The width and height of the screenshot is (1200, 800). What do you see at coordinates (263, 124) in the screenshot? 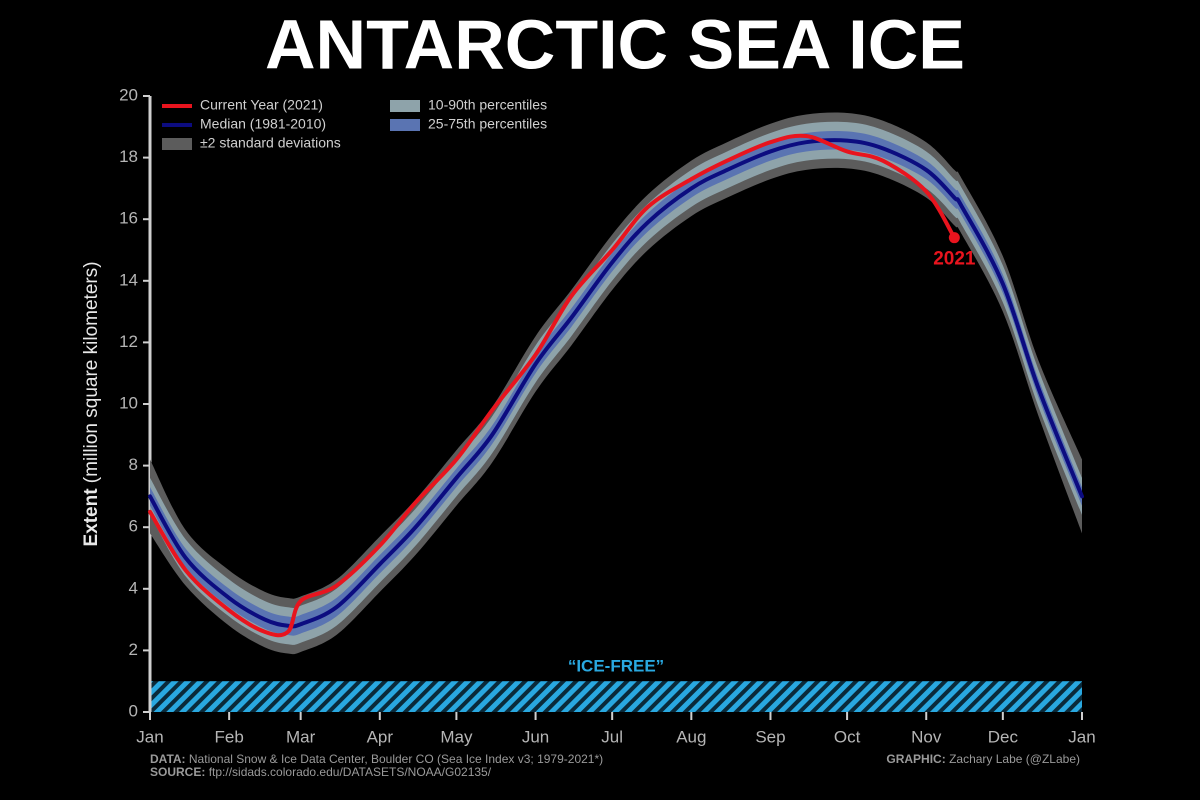
I see `legend-label: Median (1981-2010)` at bounding box center [263, 124].